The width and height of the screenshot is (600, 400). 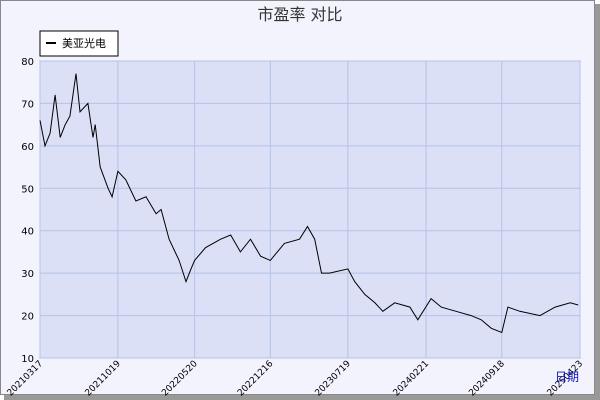 What do you see at coordinates (27, 359) in the screenshot?
I see `y-tick-label: 10` at bounding box center [27, 359].